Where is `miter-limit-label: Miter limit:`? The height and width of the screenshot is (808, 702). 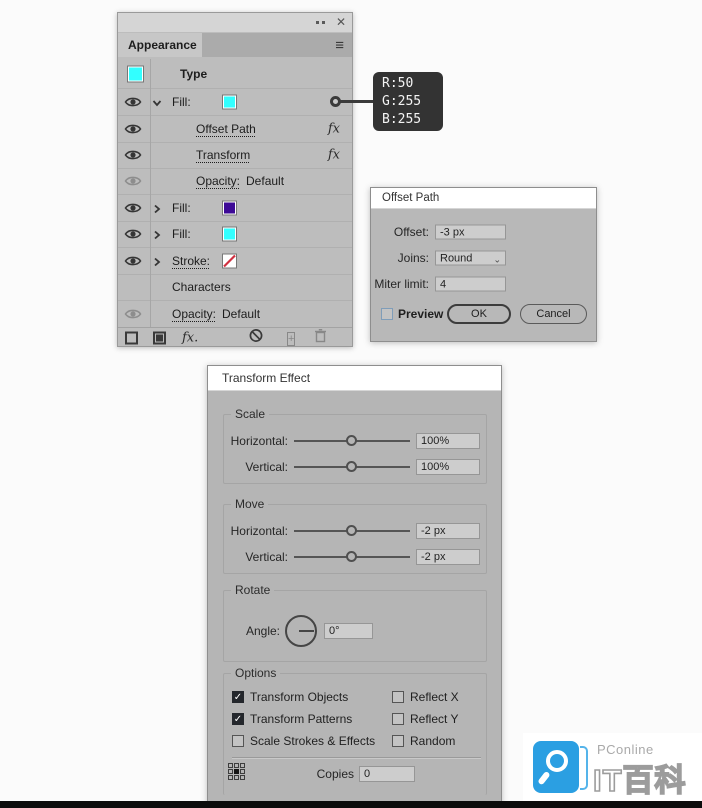
miter-limit-label: Miter limit: is located at coordinates (401, 284).